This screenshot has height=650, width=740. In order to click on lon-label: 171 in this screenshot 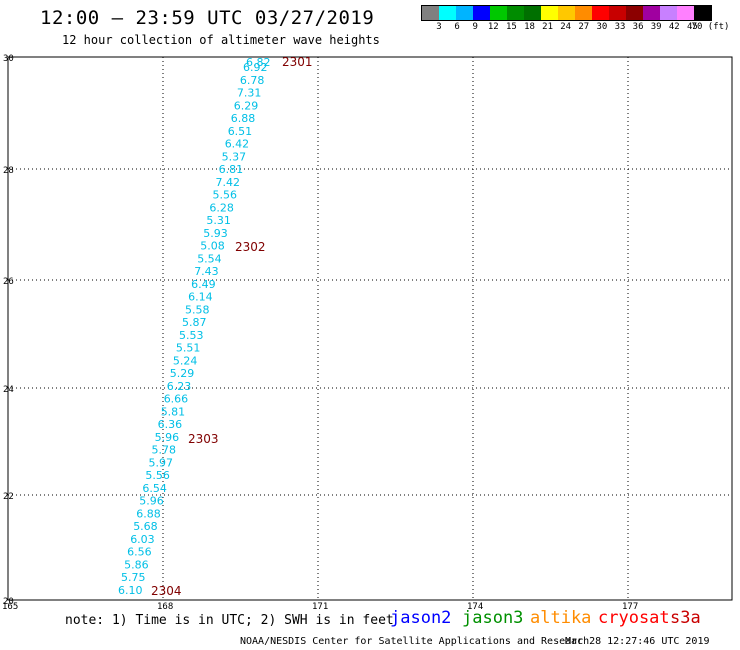, I will do `click(320, 607)`.